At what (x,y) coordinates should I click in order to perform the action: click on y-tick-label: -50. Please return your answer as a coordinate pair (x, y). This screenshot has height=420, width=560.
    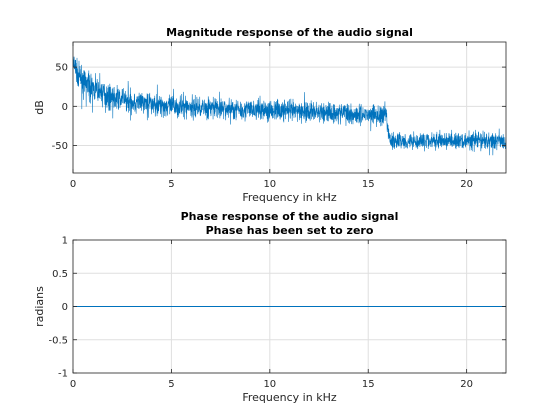
    Looking at the image, I should click on (60, 146).